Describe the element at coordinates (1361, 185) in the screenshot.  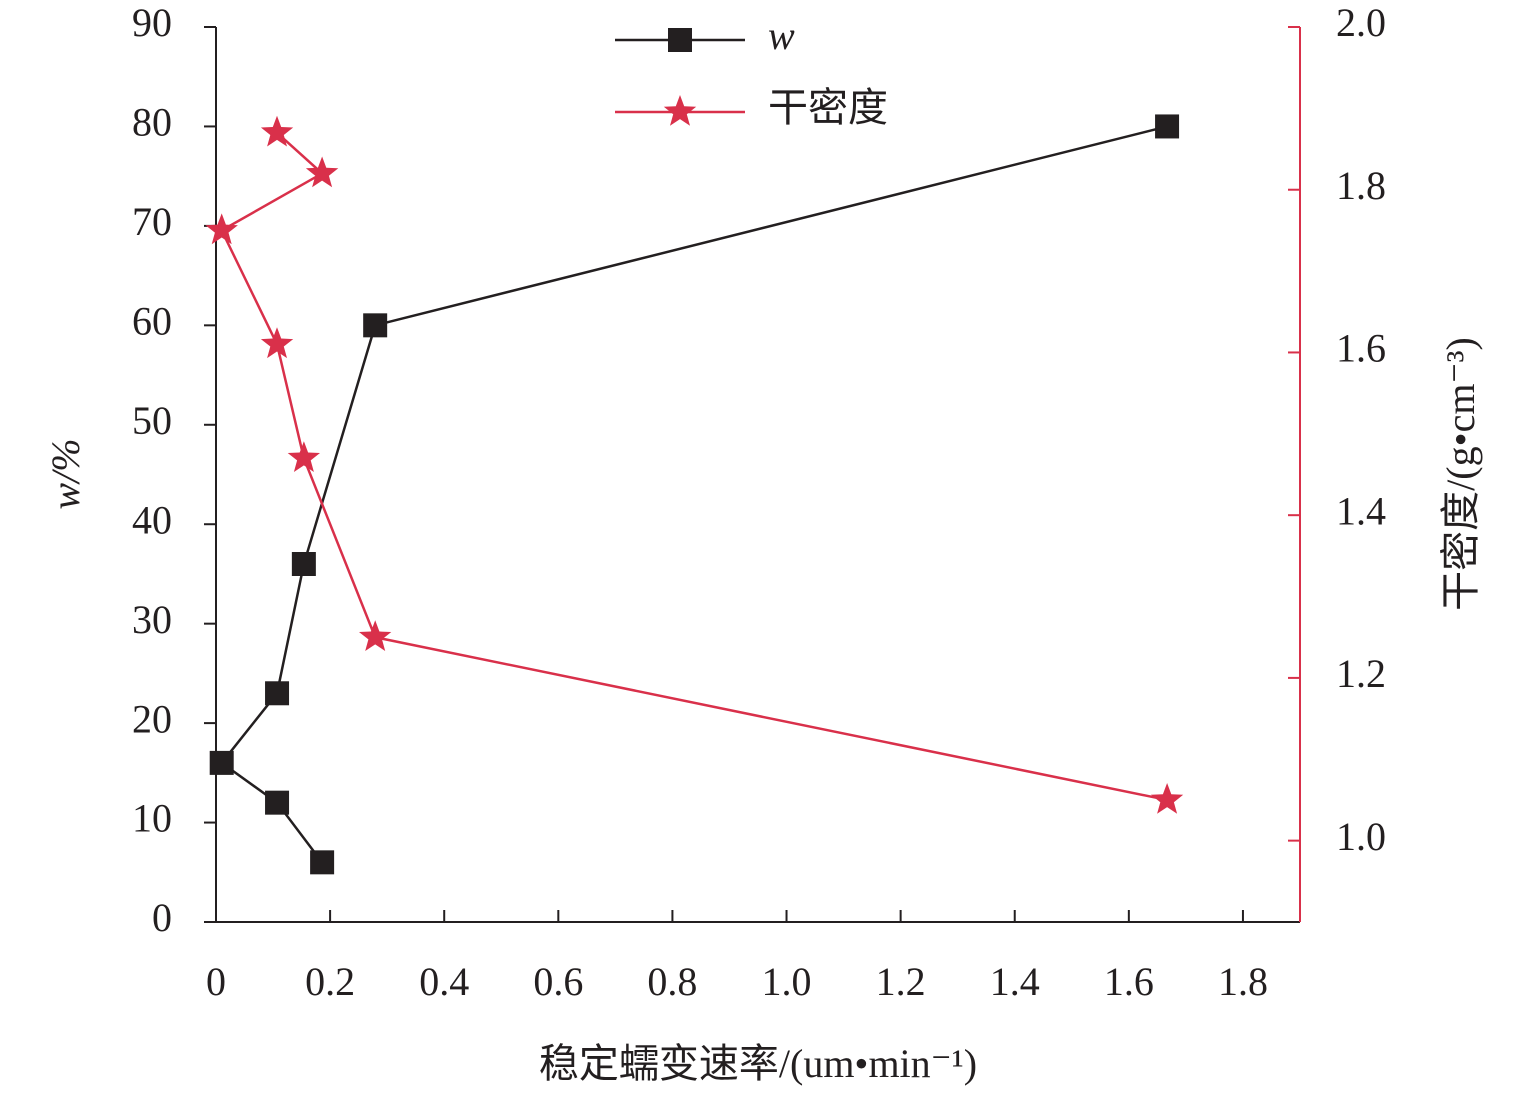
I see `y2-tick-label: 1.8` at that location.